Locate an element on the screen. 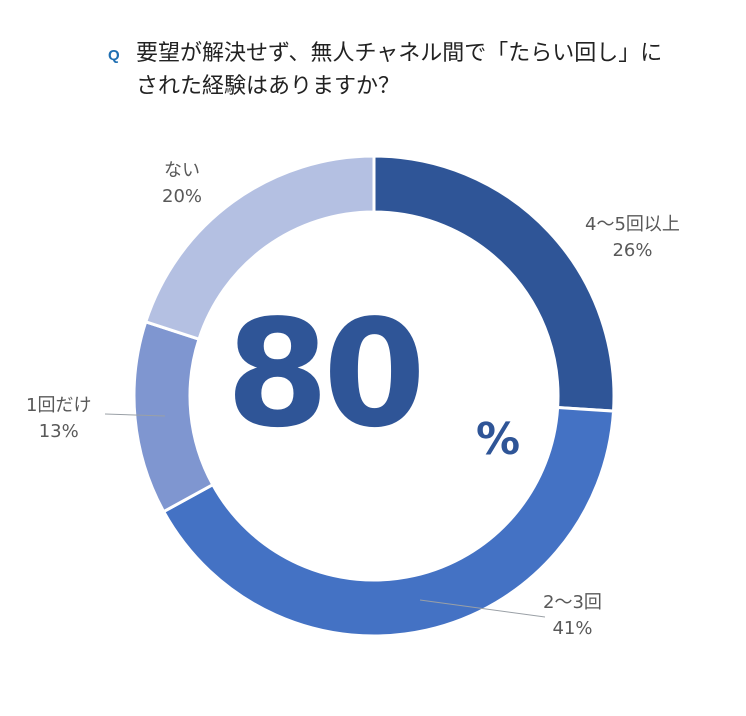 Image resolution: width=746 pixels, height=716 pixels. slice-none is located at coordinates (259, 248).